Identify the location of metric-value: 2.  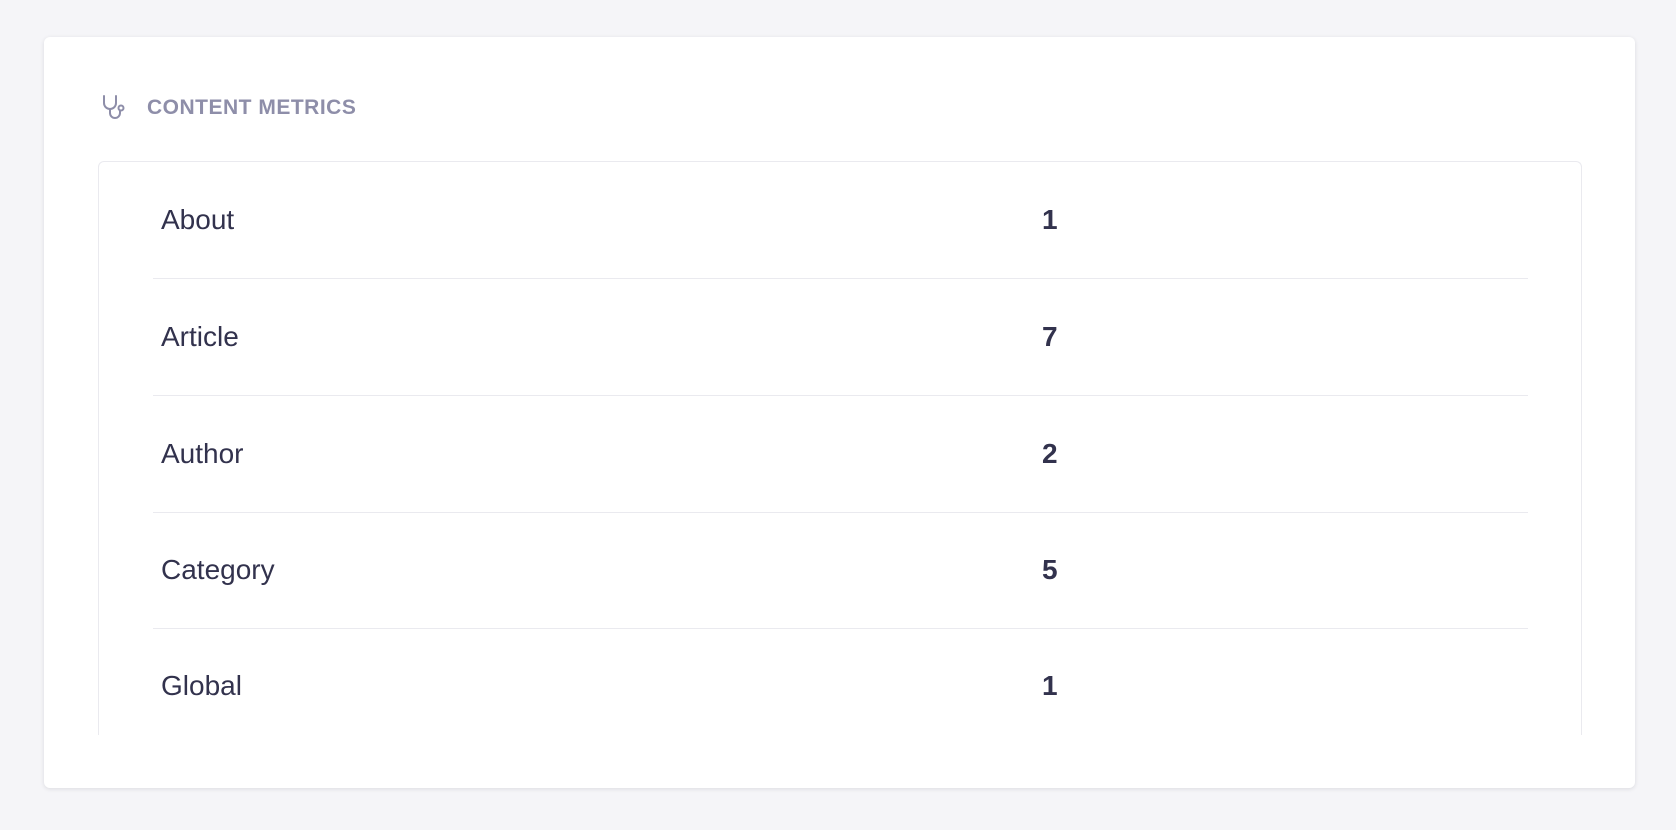
(1050, 453).